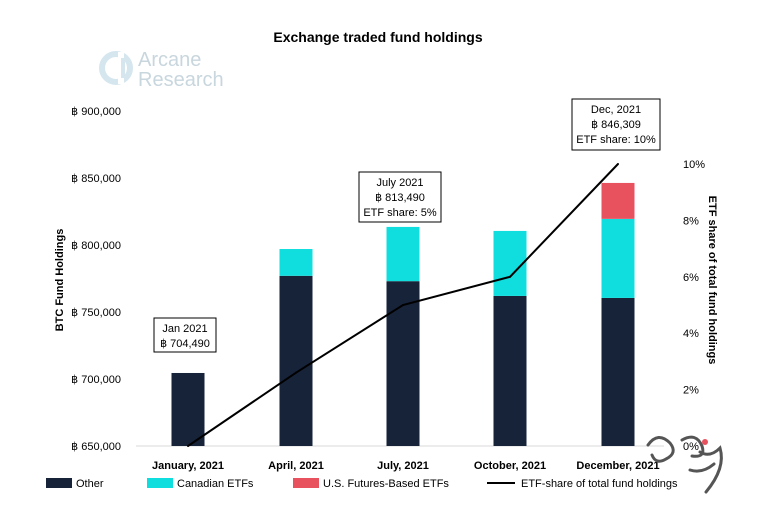 The width and height of the screenshot is (760, 526). Describe the element at coordinates (60, 280) in the screenshot. I see `y-axis-label: BTC Fund Holdings` at that location.